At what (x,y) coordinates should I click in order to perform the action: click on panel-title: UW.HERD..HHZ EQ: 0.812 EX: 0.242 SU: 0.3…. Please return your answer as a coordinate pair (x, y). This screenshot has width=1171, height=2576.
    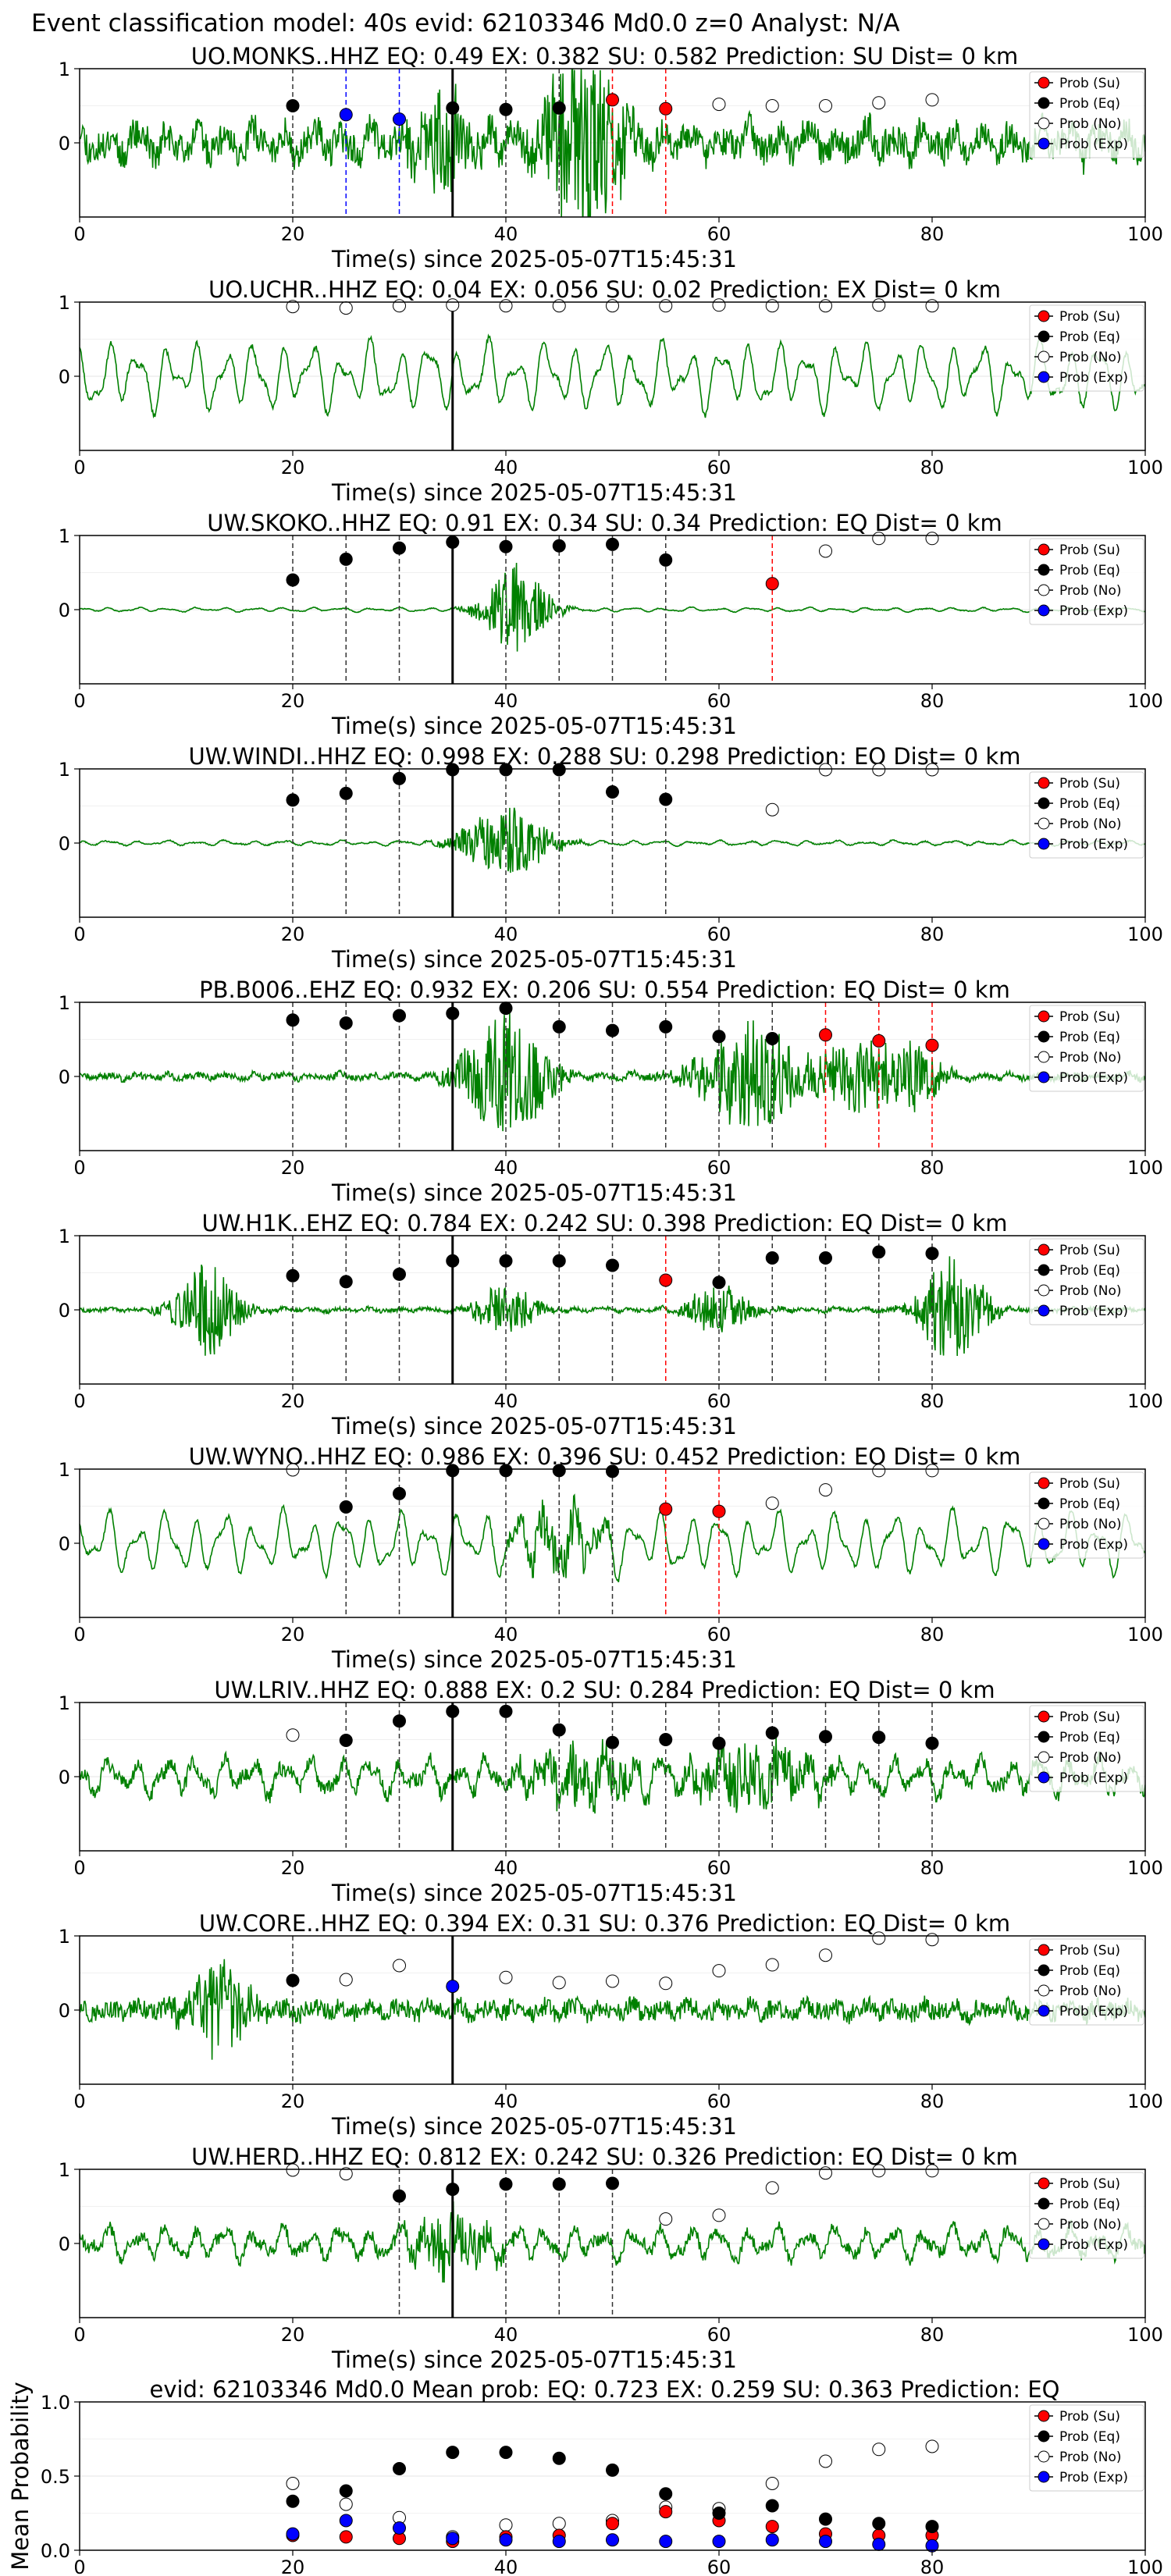
    Looking at the image, I should click on (604, 2157).